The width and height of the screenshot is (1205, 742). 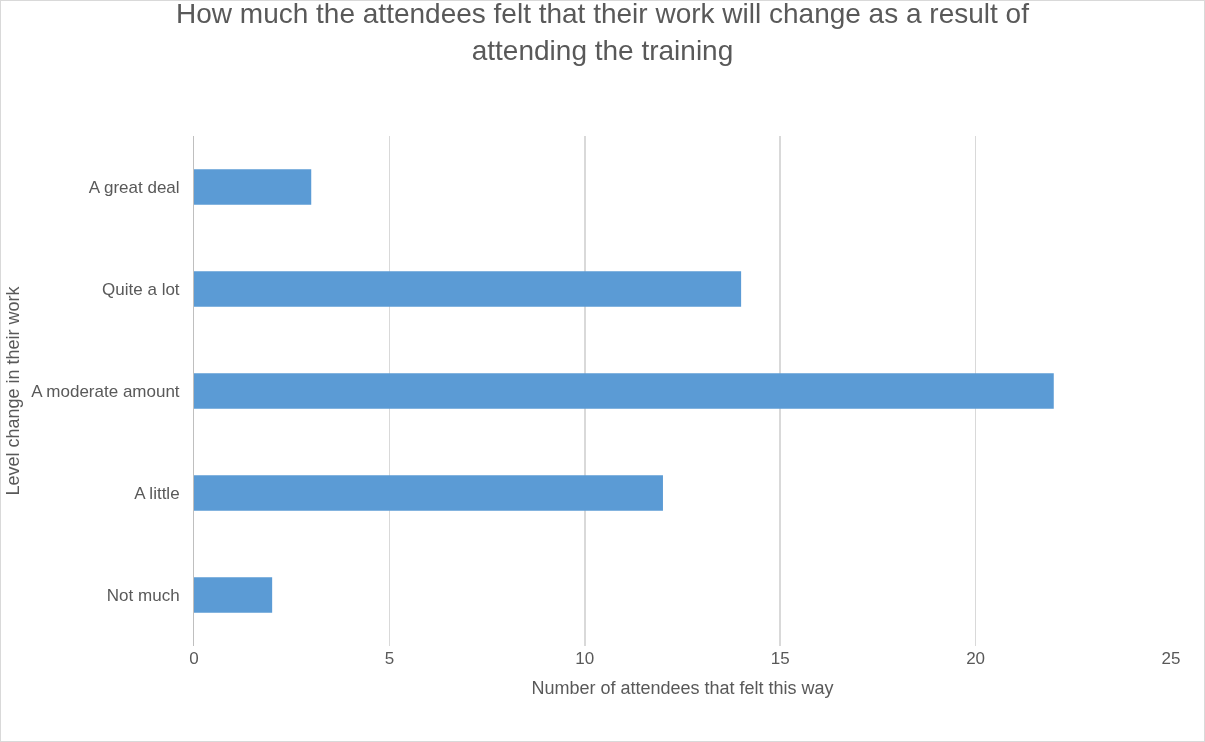 I want to click on x-tick-label: 5, so click(x=389, y=658).